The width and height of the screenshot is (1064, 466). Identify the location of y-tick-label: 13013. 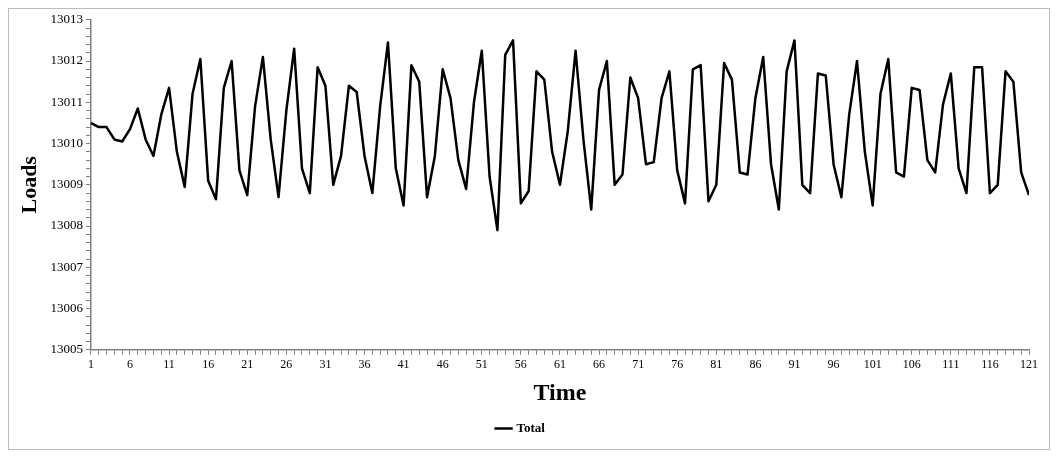
(66, 19).